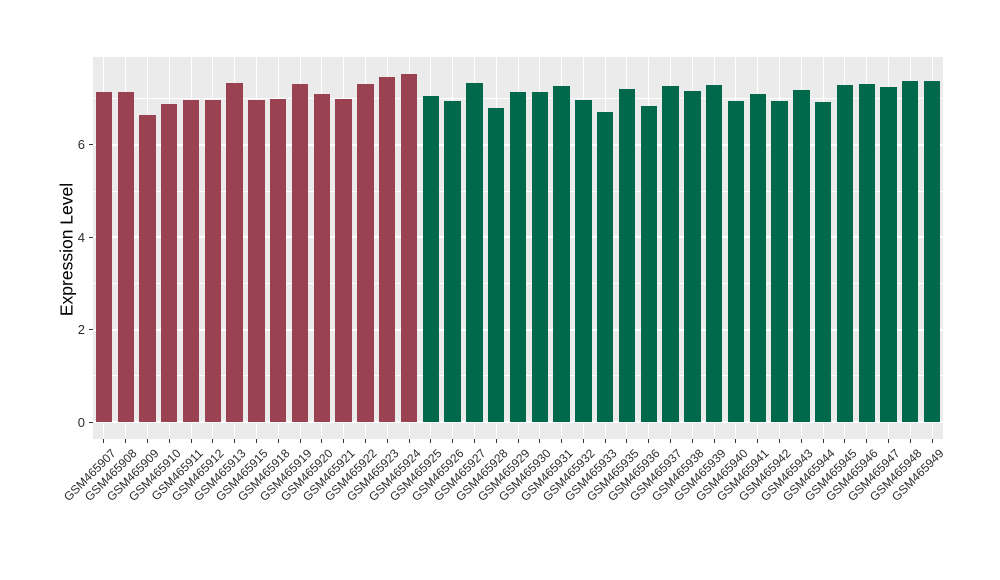 This screenshot has height=580, width=1000. Describe the element at coordinates (888, 254) in the screenshot. I see `bar-GSM465947` at that location.